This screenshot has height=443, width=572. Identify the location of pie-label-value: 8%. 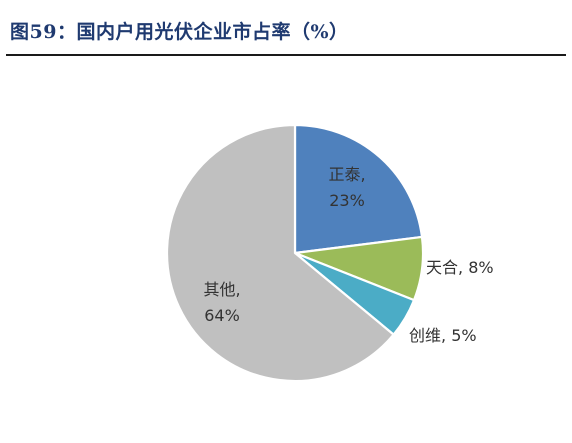
(480, 267).